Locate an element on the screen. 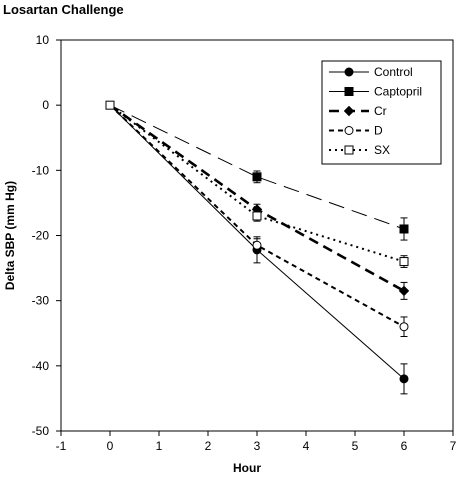  x-tick-label: 0 is located at coordinates (110, 446).